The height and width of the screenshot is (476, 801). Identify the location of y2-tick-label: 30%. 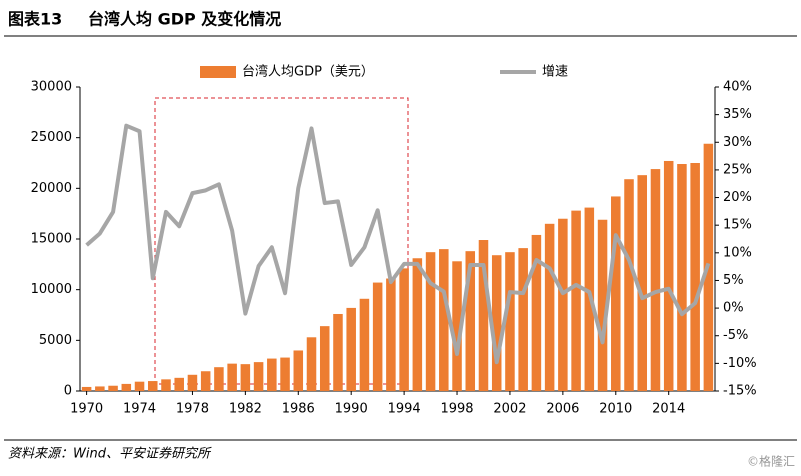
(737, 142).